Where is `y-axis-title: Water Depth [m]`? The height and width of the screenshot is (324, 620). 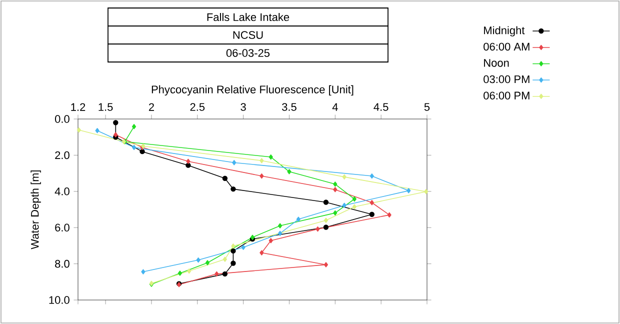 y-axis-title: Water Depth [m] is located at coordinates (35, 210).